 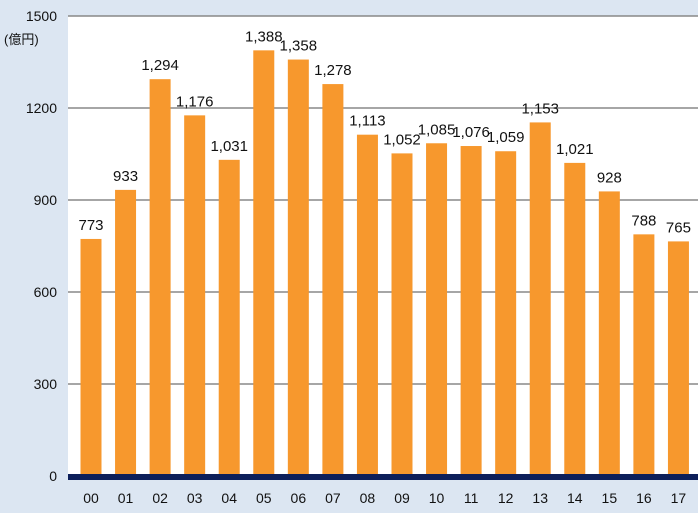 What do you see at coordinates (53, 476) in the screenshot?
I see `y-tick-label: 0` at bounding box center [53, 476].